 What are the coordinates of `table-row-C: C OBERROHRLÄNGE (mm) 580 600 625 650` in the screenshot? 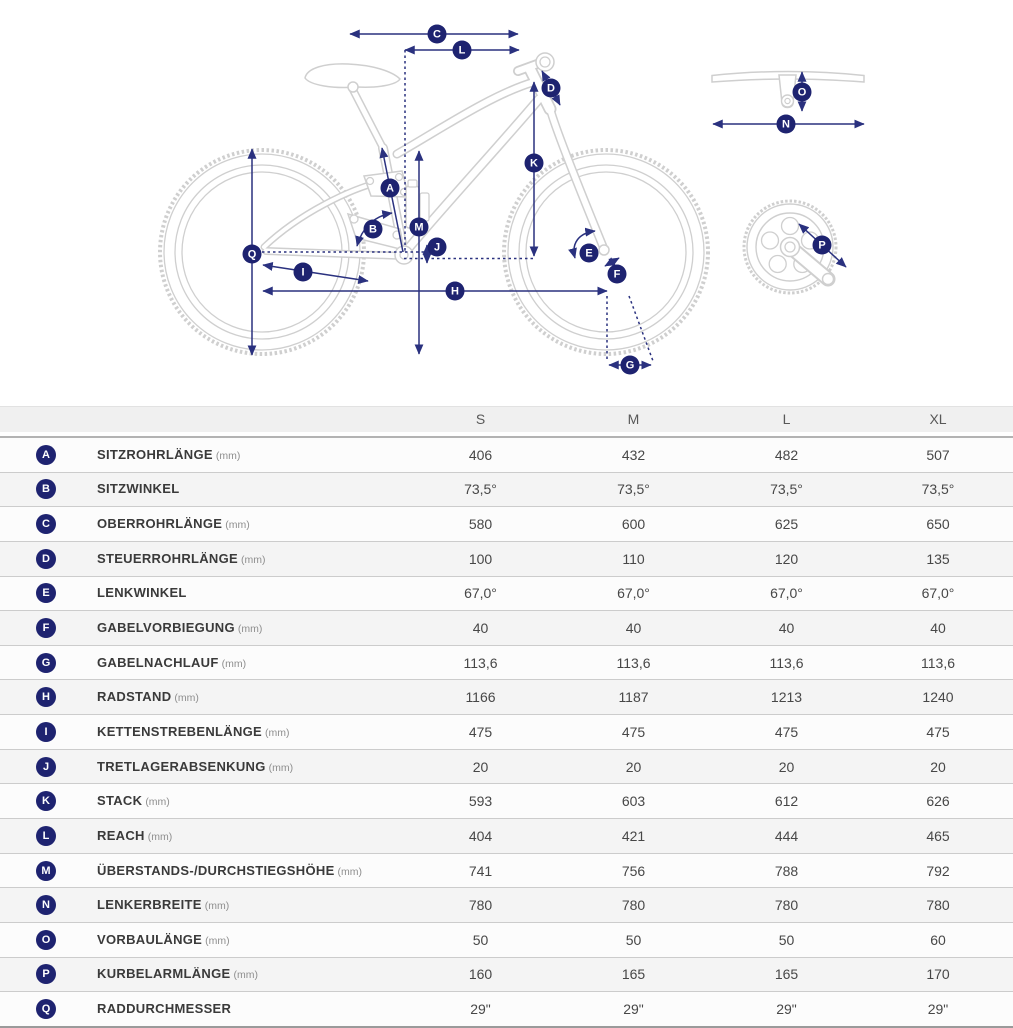 It's located at (506, 523).